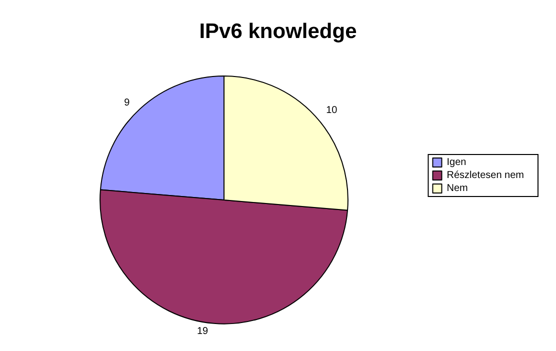 This screenshot has width=556, height=351. I want to click on data-label: 9, so click(127, 102).